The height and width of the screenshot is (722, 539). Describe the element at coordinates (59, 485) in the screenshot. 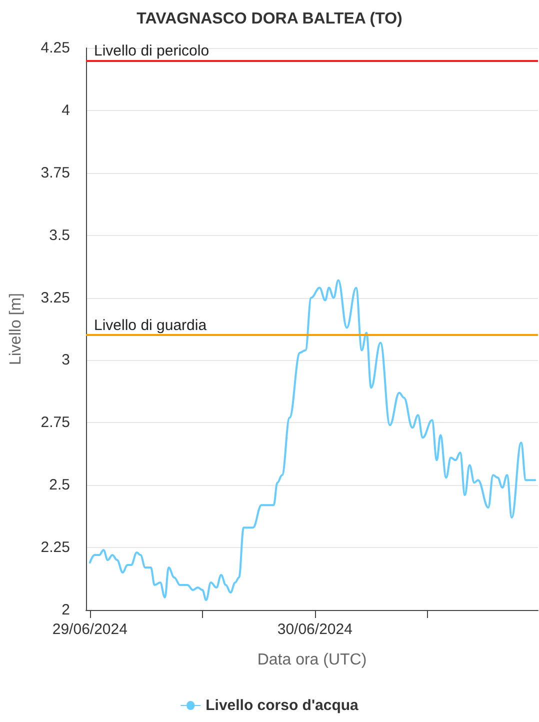

I see `y-tick-label: 2.5` at that location.